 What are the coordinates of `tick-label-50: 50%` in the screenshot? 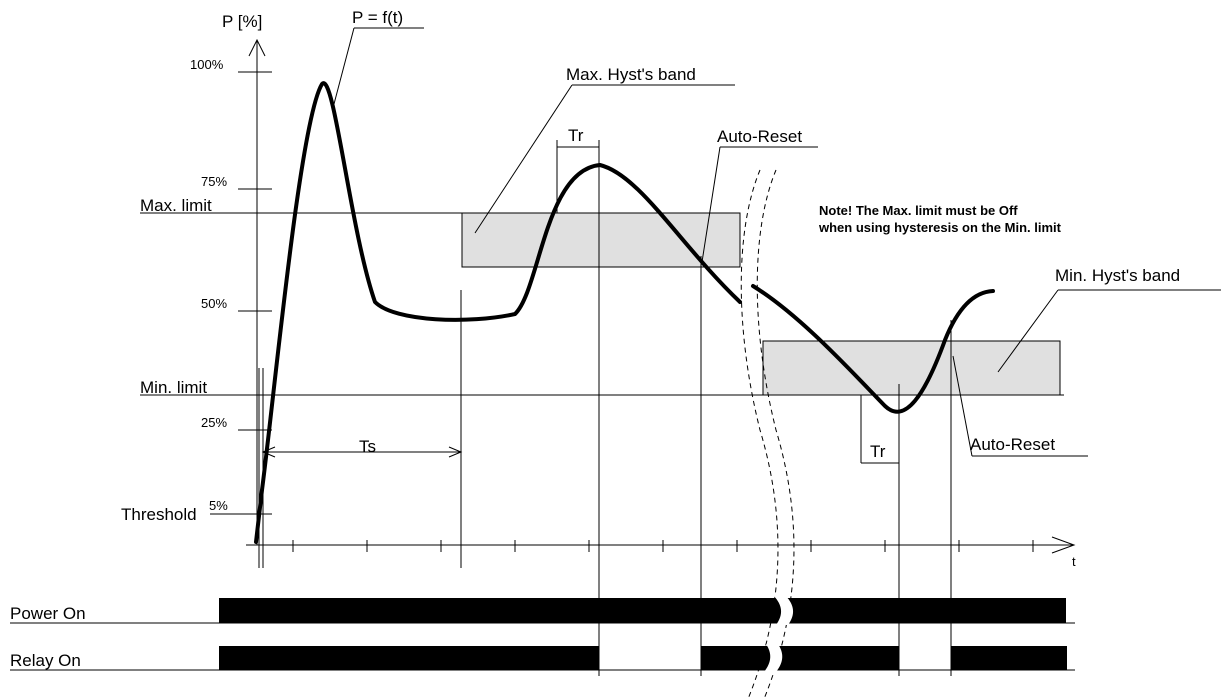 It's located at (214, 303).